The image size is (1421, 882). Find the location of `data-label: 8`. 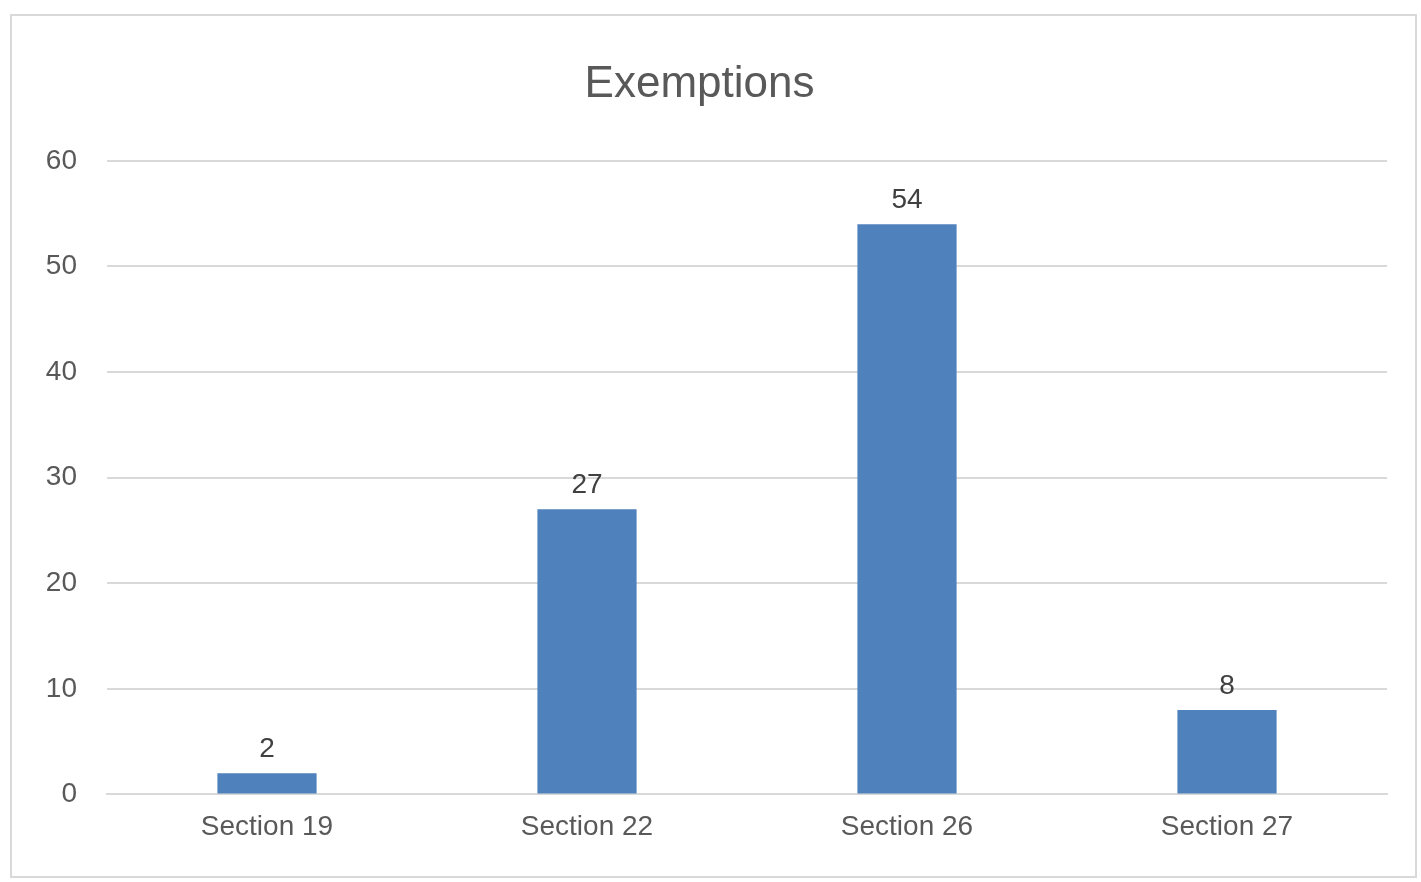

data-label: 8 is located at coordinates (1227, 684).